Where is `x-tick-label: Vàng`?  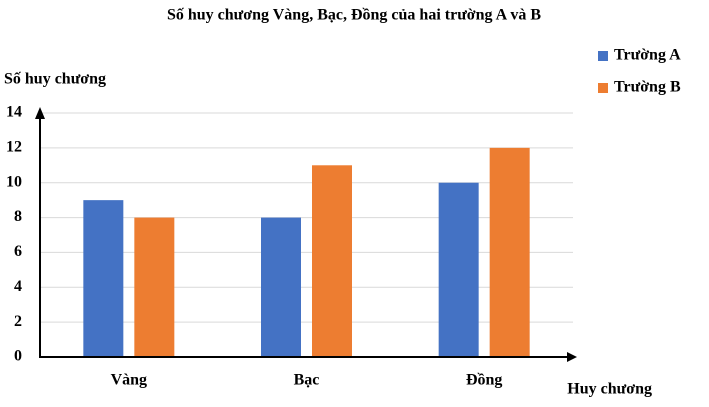 x-tick-label: Vàng is located at coordinates (129, 380).